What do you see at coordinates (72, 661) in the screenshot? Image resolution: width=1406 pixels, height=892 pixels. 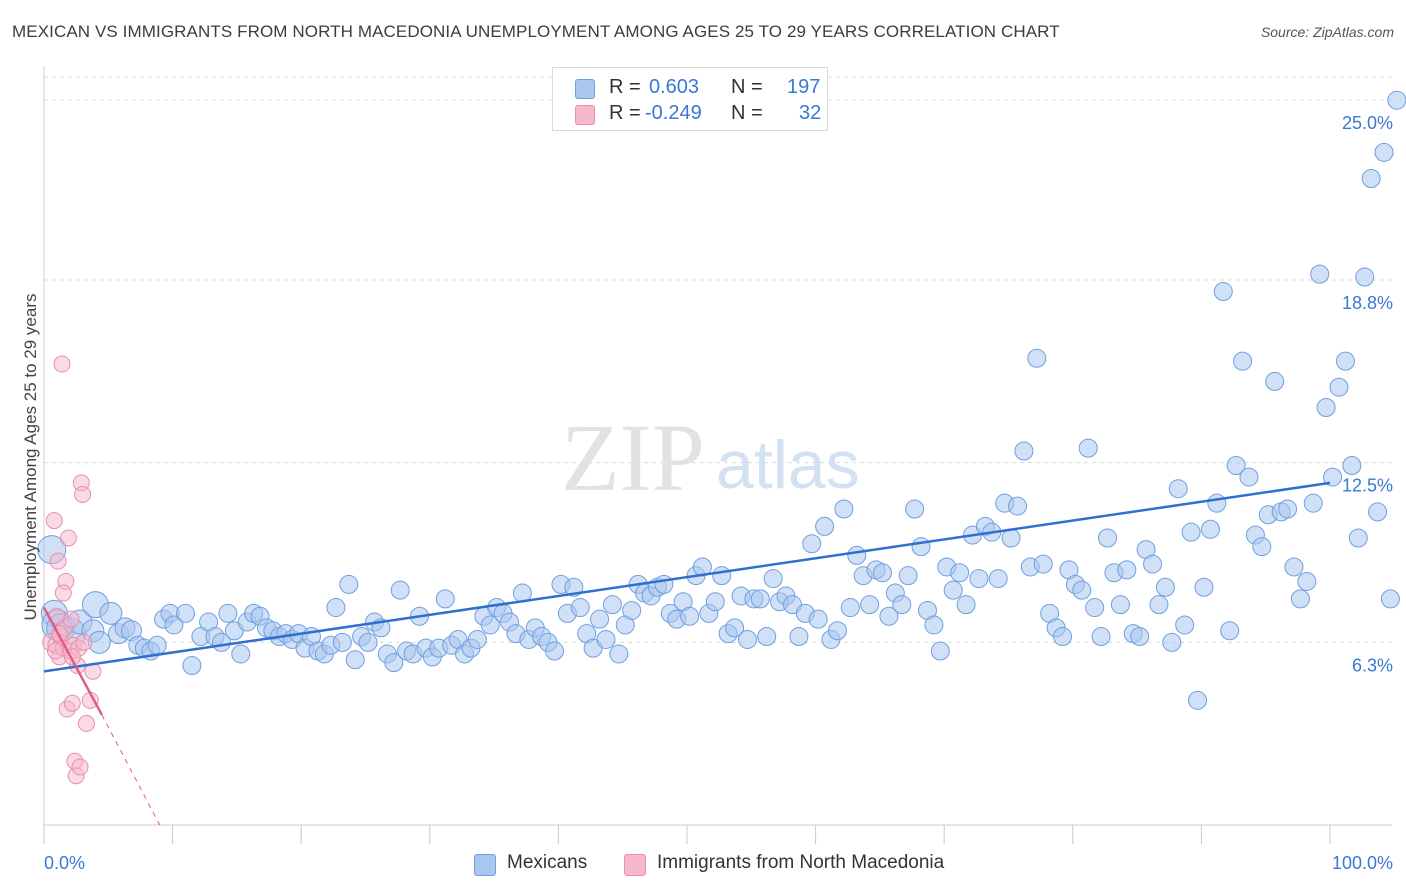 I see `trendline-macedonia` at bounding box center [72, 661].